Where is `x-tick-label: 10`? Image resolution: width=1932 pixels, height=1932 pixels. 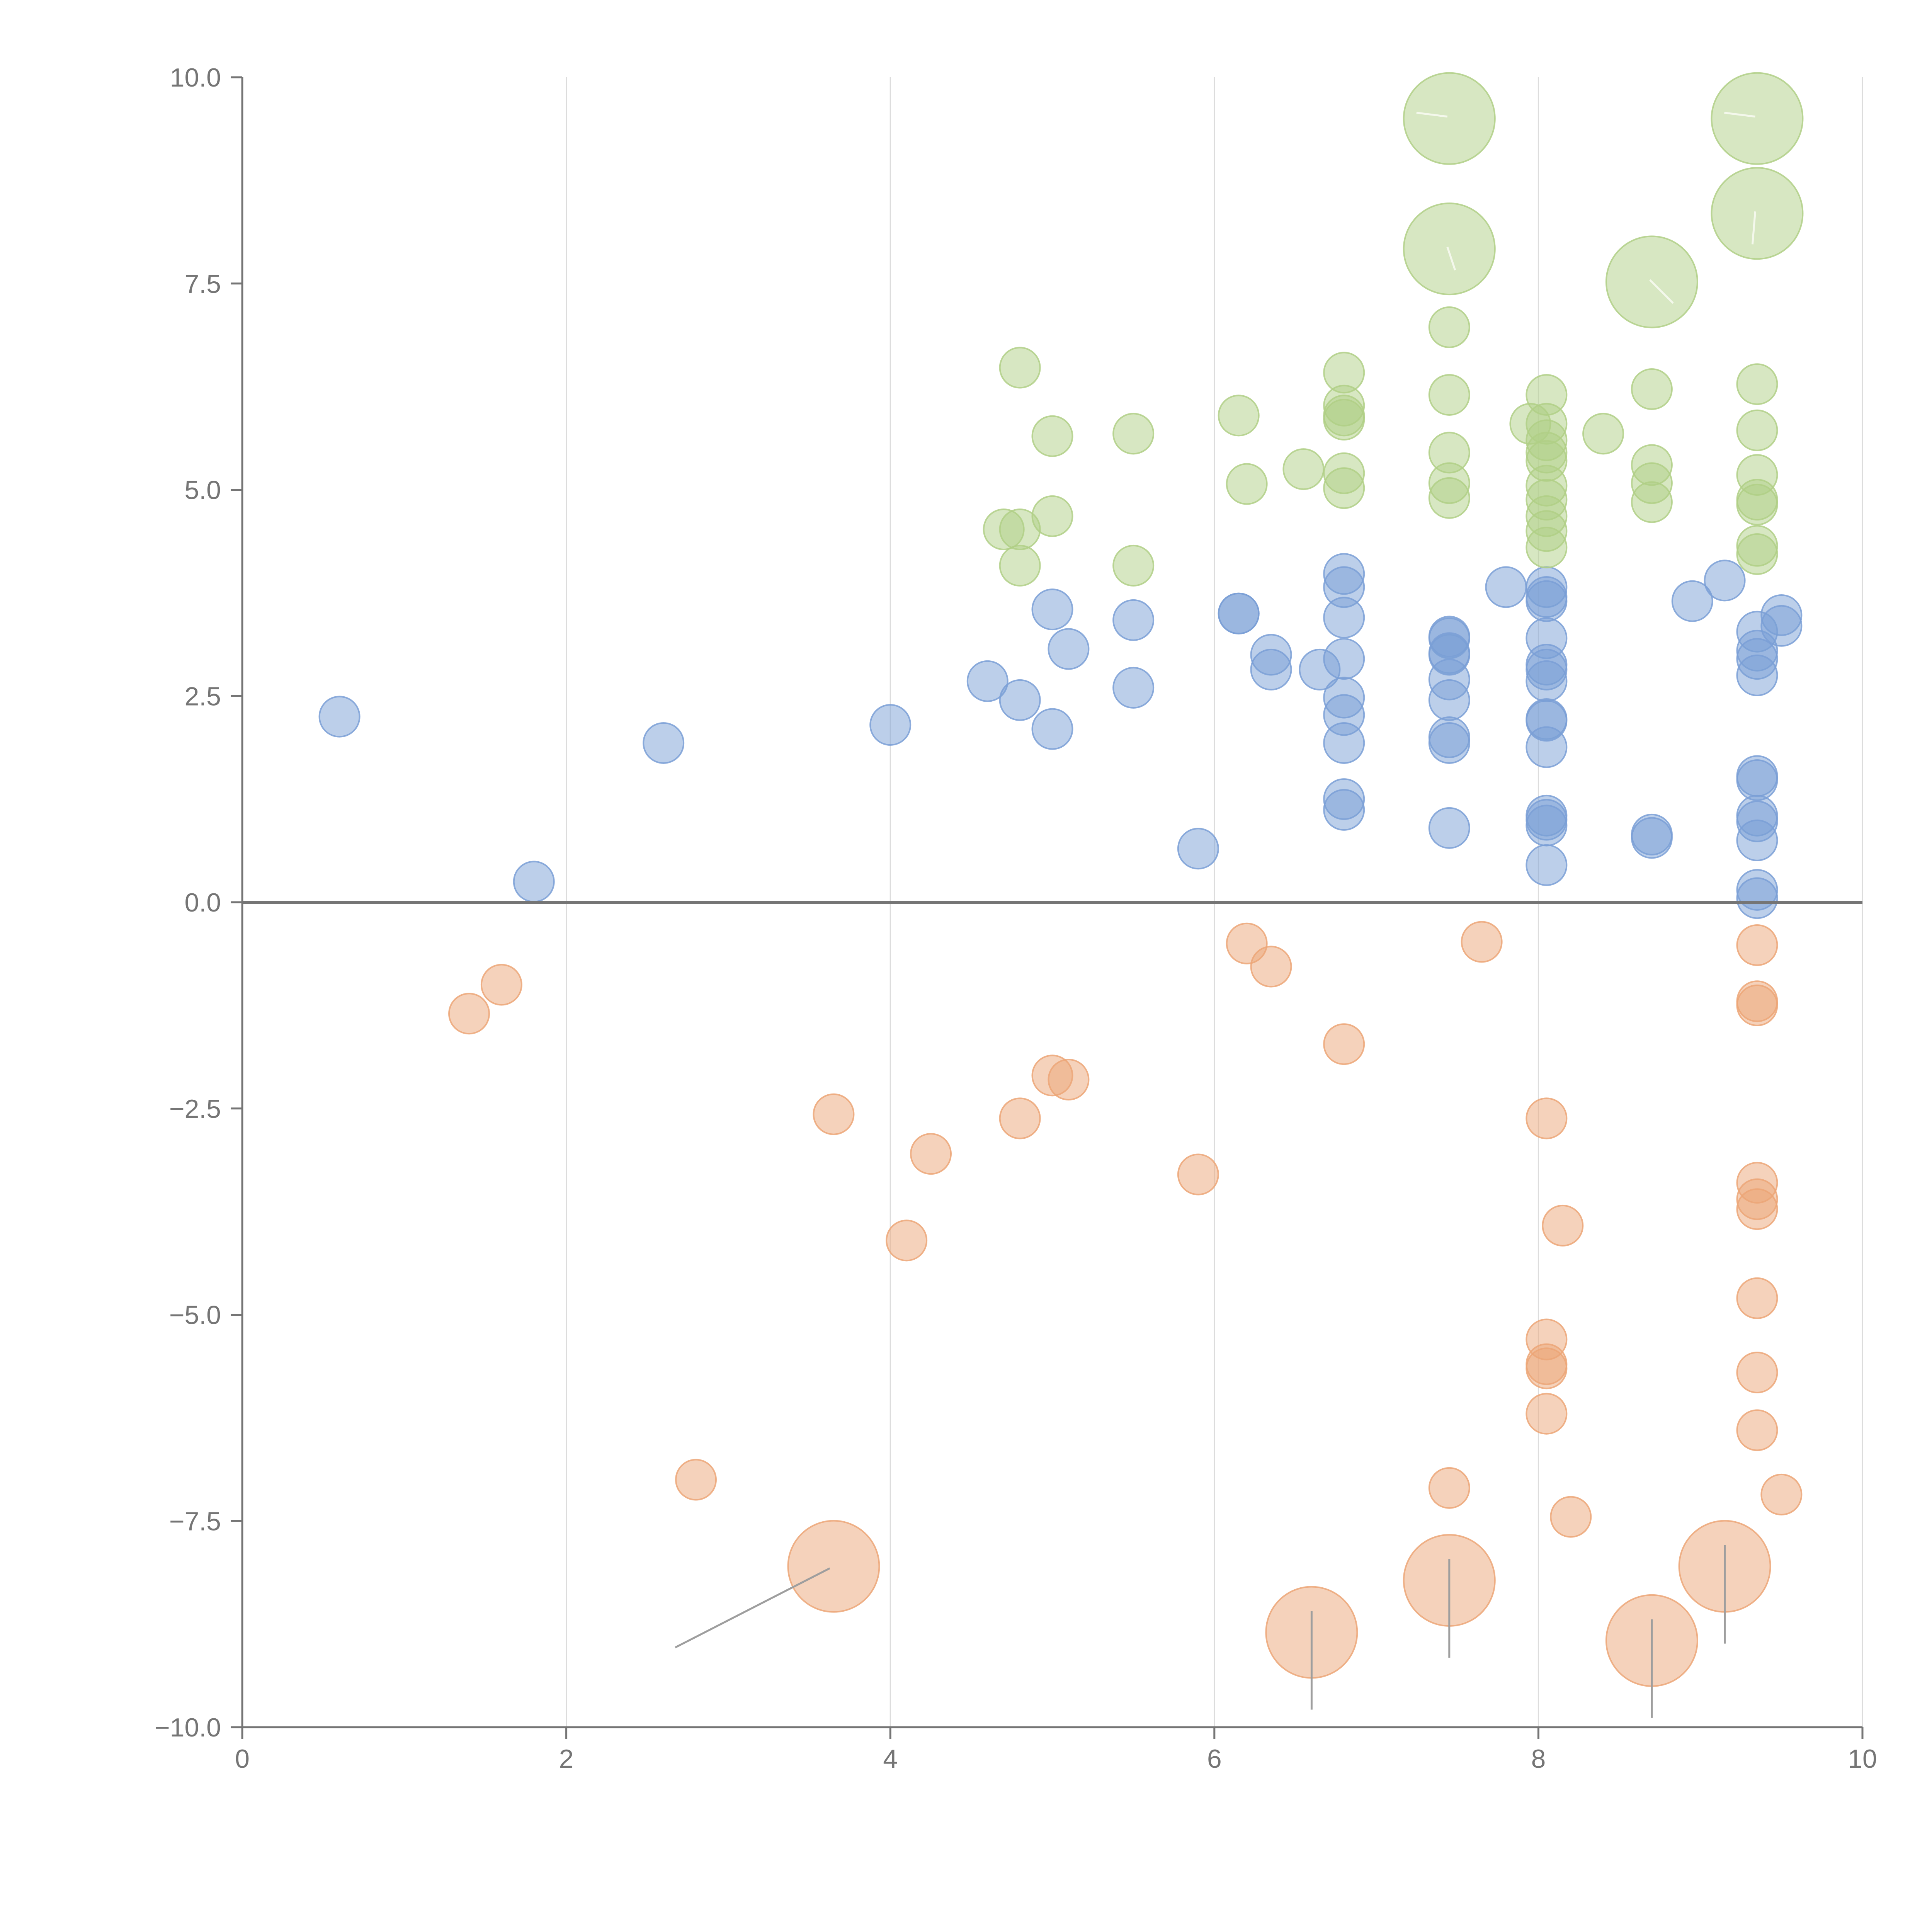 x-tick-label: 10 is located at coordinates (1863, 1759).